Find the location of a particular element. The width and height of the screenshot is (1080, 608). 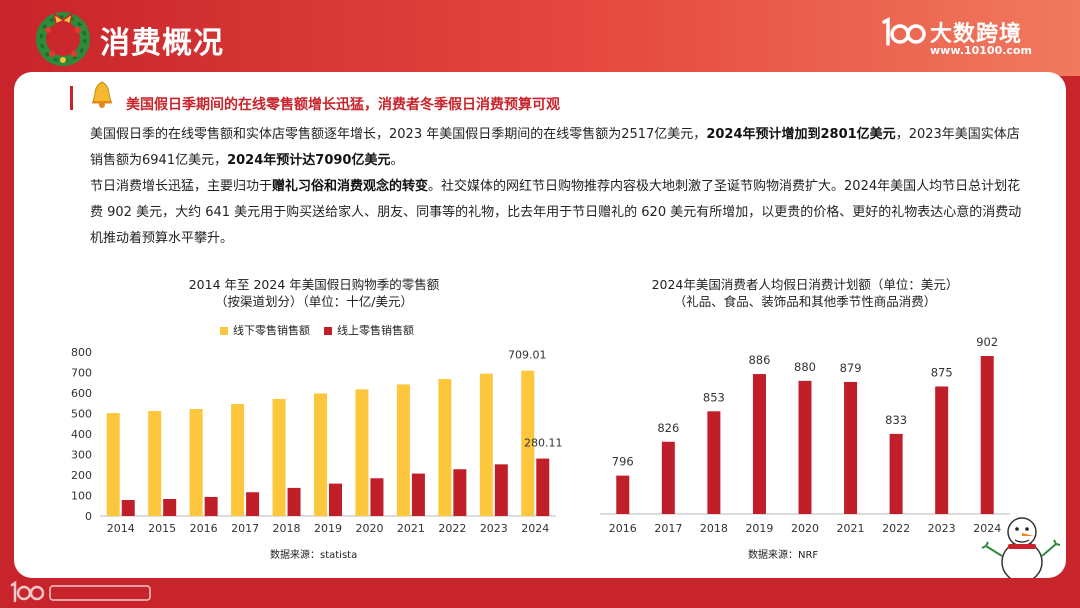

chart1-y-tick-label: 600 is located at coordinates (81, 393).